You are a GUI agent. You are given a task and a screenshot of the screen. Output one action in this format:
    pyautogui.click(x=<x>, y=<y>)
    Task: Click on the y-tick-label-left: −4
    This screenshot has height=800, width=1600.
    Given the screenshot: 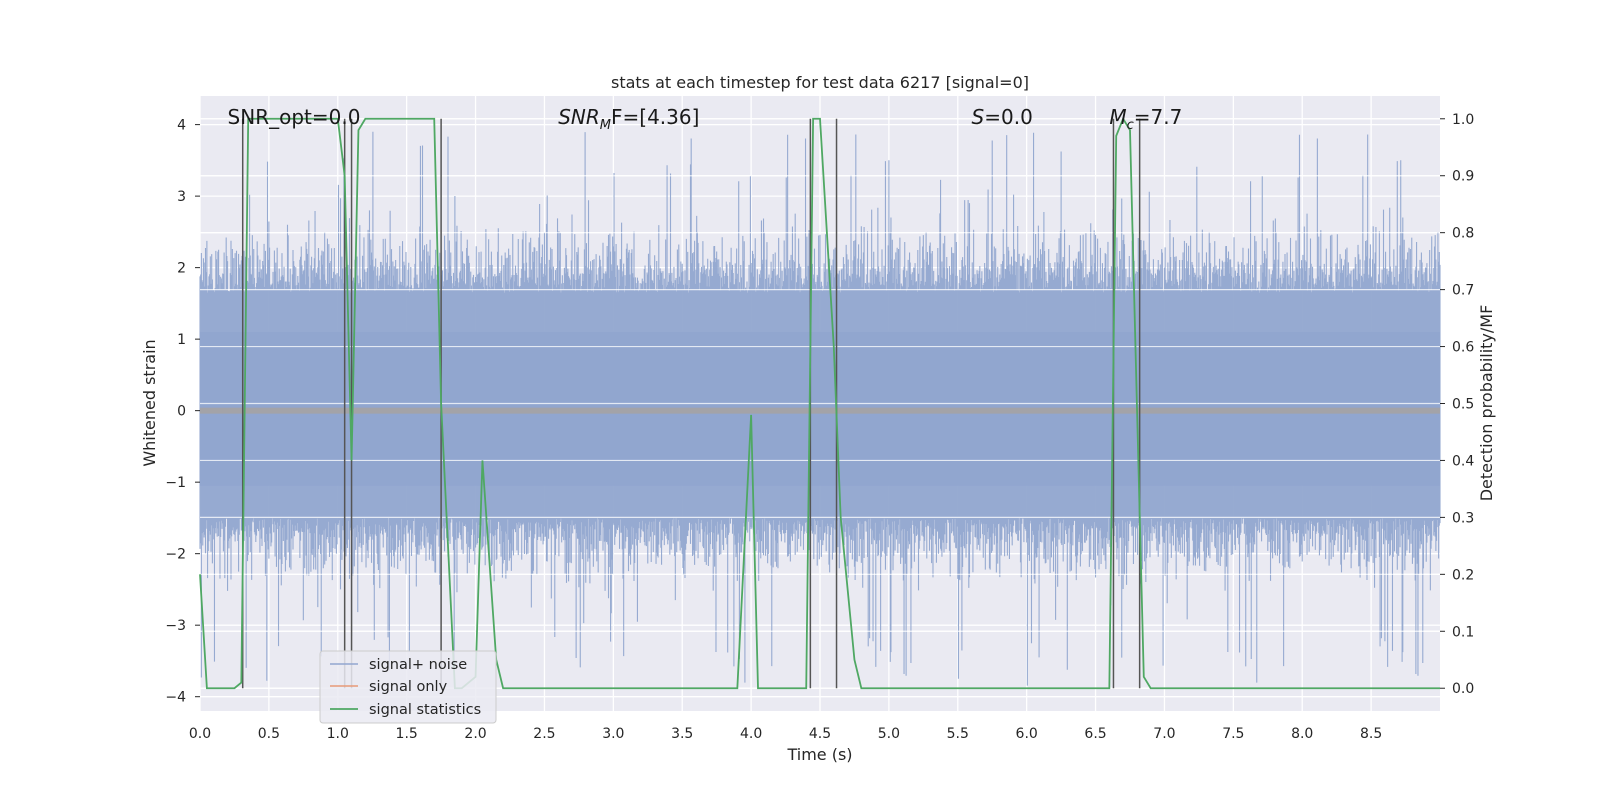 What is the action you would take?
    pyautogui.click(x=175, y=698)
    